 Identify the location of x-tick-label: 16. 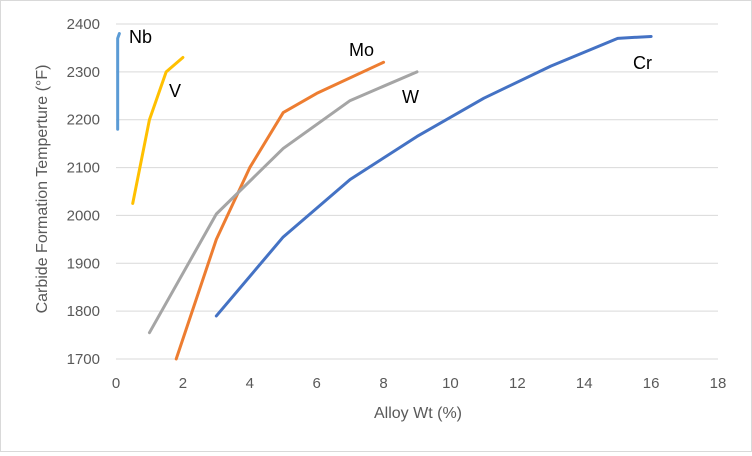
(651, 383).